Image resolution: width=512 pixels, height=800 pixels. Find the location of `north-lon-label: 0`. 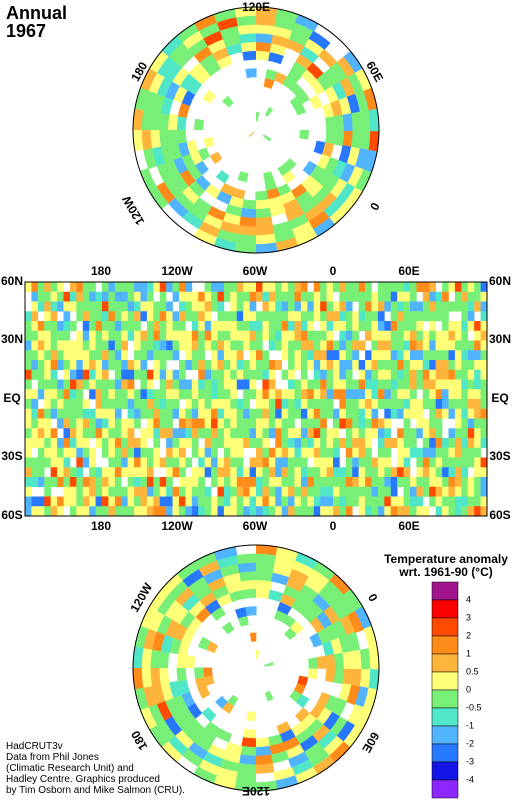

north-lon-label: 0 is located at coordinates (375, 206).